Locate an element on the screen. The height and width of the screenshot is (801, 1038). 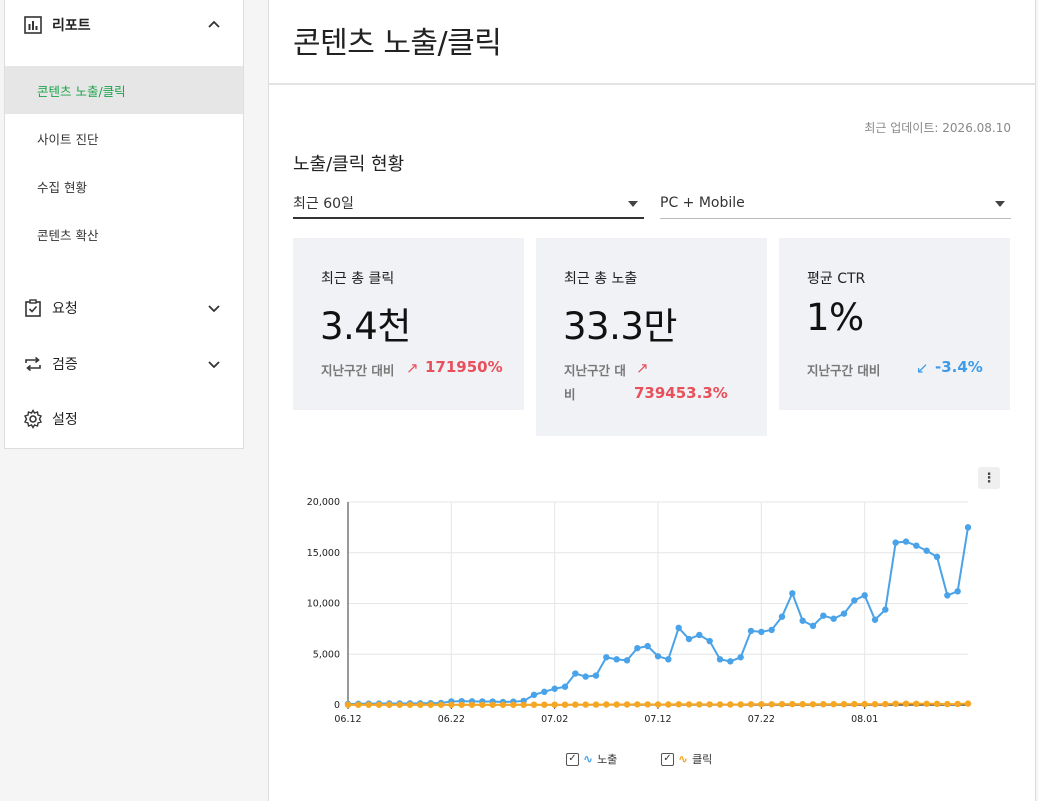
stat-card-impressions: 최근 총 노출 33.3만 지난구간 대 비 ↗ 739453.3% is located at coordinates (651, 337).